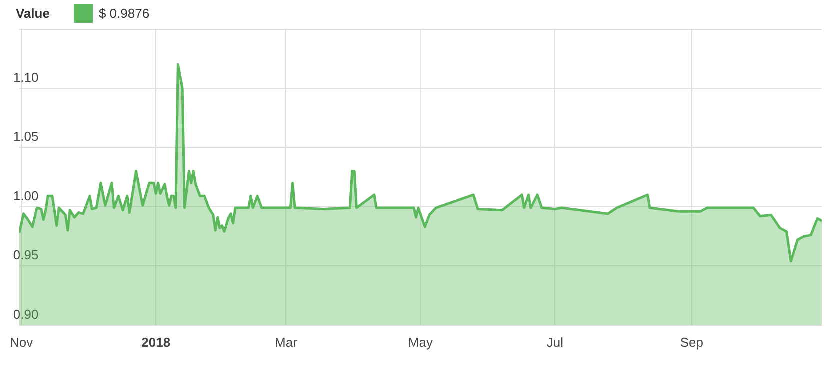  Describe the element at coordinates (26, 77) in the screenshot. I see `y-tick-label: 1.10` at that location.